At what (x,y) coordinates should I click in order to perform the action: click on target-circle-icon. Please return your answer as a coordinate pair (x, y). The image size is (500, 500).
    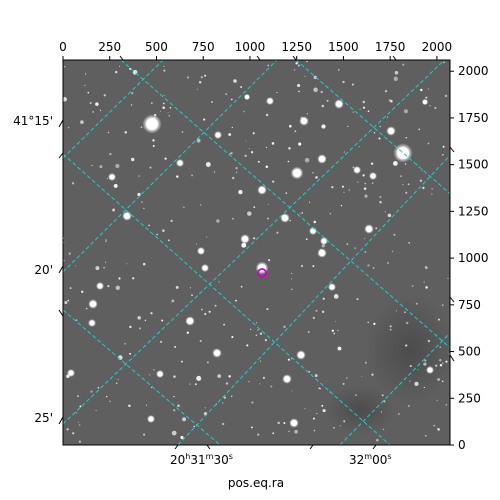
    Looking at the image, I should click on (262, 273).